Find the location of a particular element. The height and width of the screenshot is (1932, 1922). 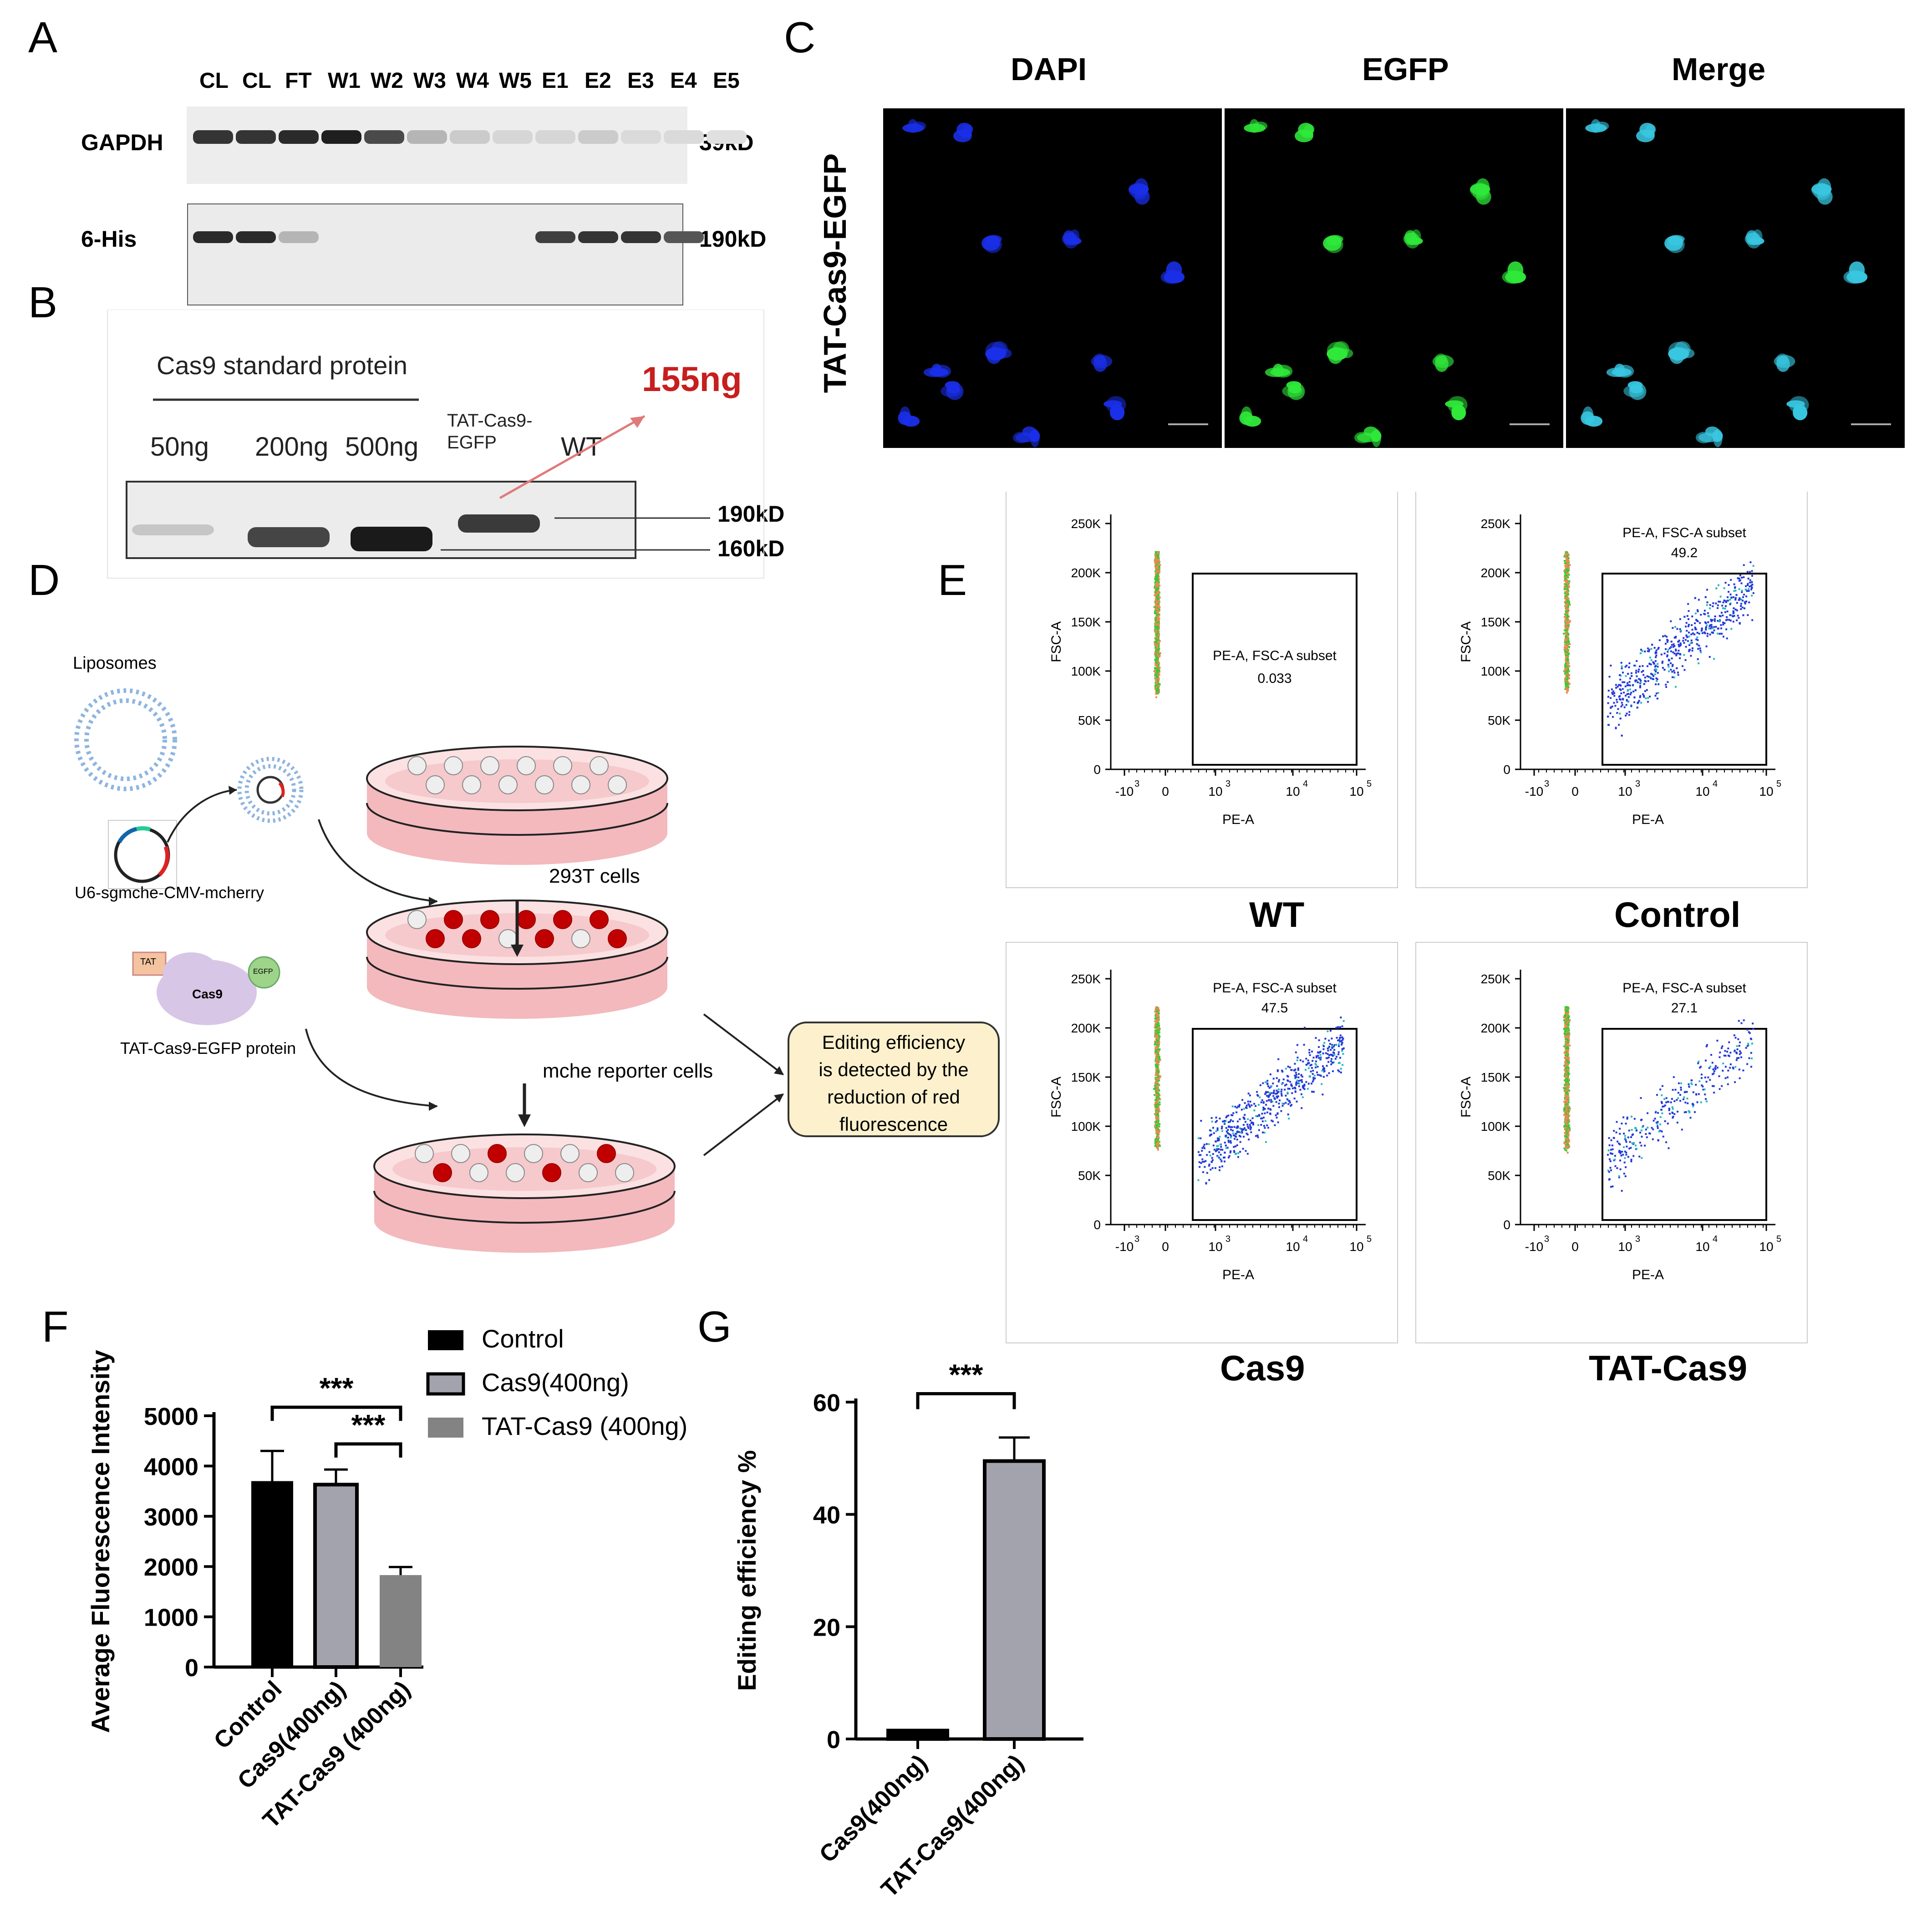

standard-lane-0: 50ng is located at coordinates (179, 447).